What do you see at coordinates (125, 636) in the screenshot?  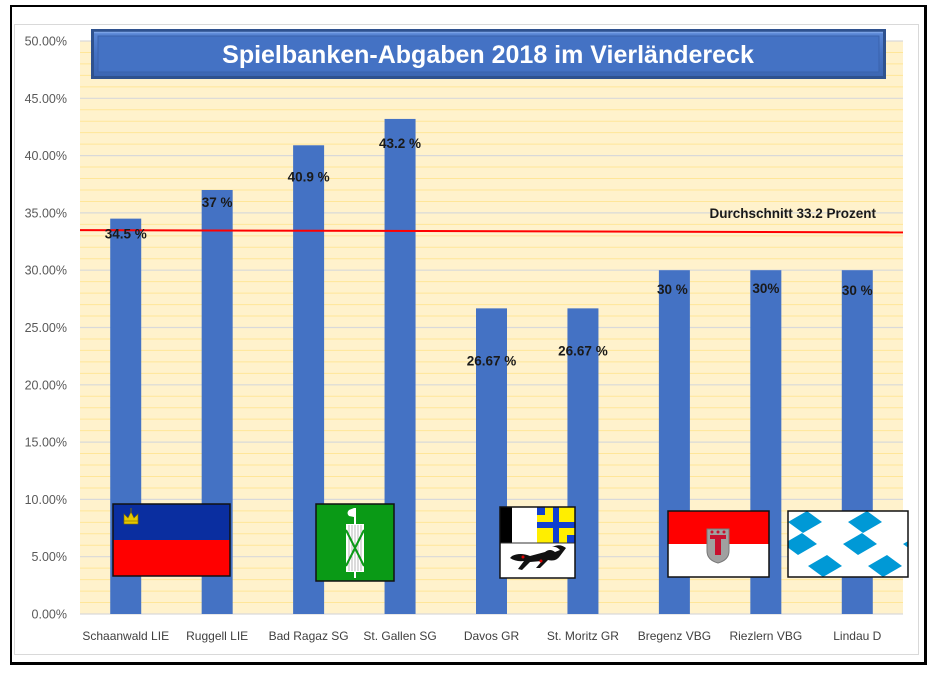 I see `x-tick-label: Schaanwald LIE` at bounding box center [125, 636].